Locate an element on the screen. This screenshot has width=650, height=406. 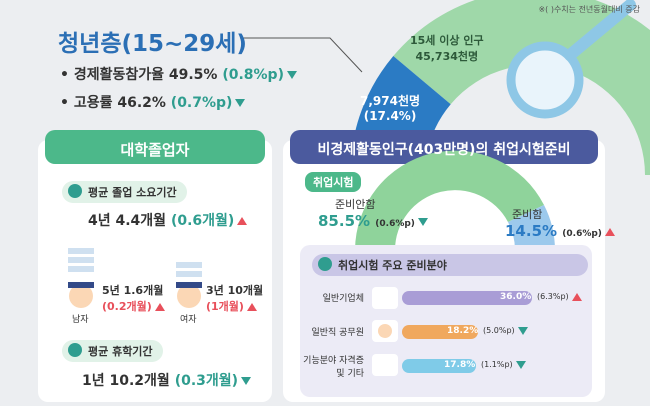
male-label: 남자 is located at coordinates (80, 320).